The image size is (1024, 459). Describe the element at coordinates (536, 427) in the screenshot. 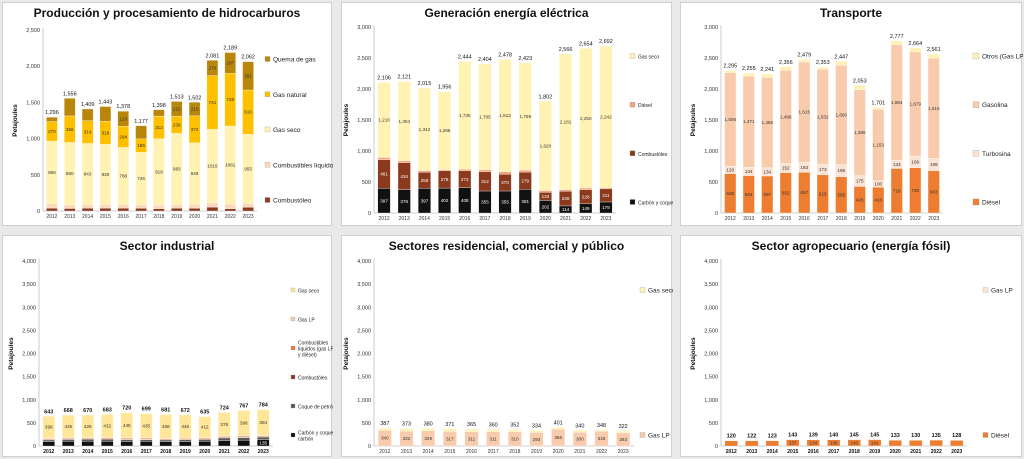

I see `total-label: 334` at that location.